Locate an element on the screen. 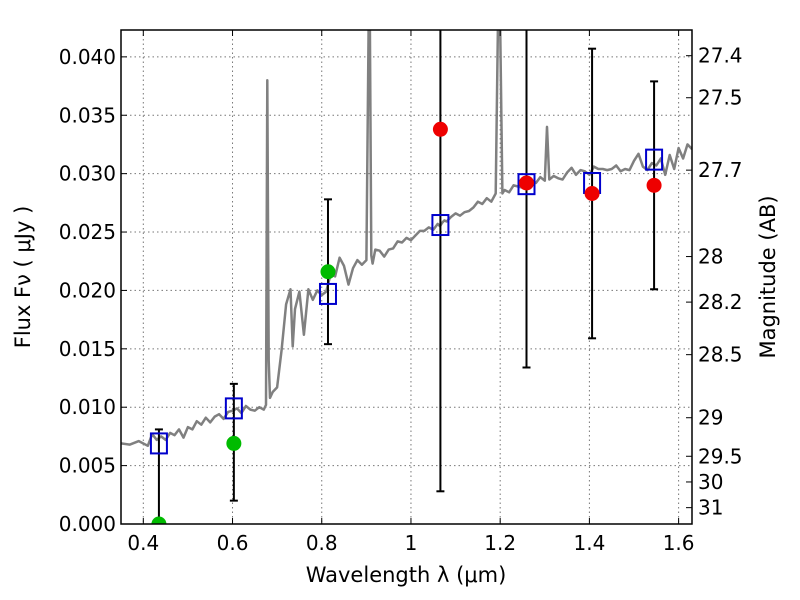  x-tick-label: 1.6 is located at coordinates (679, 543).